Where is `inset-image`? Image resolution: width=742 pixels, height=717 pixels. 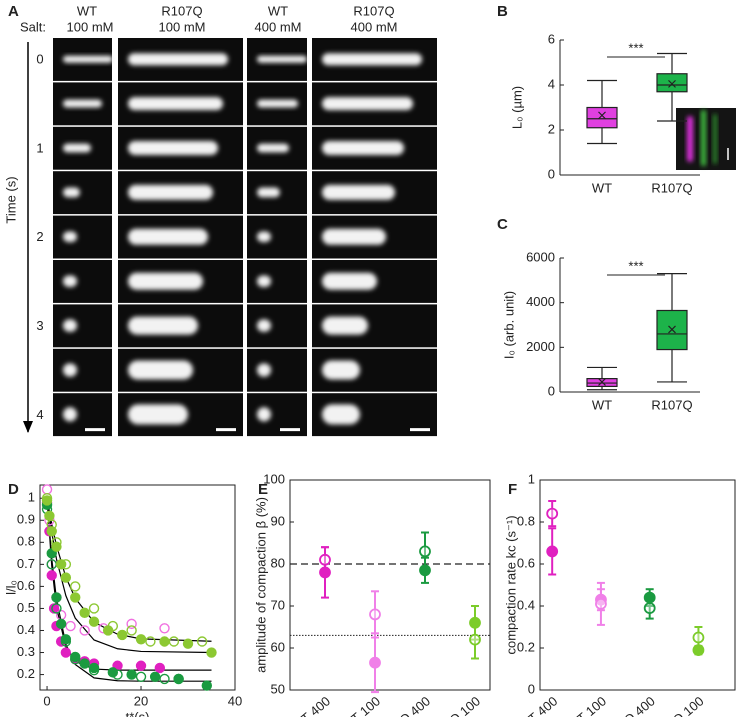 inset-image is located at coordinates (706, 139).